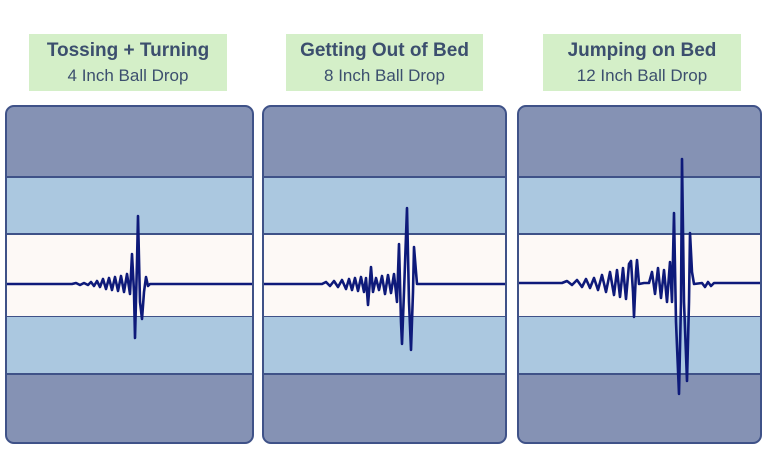 The height and width of the screenshot is (466, 768). What do you see at coordinates (642, 75) in the screenshot?
I see `panel-subtitle: 12 Inch Ball Drop` at bounding box center [642, 75].